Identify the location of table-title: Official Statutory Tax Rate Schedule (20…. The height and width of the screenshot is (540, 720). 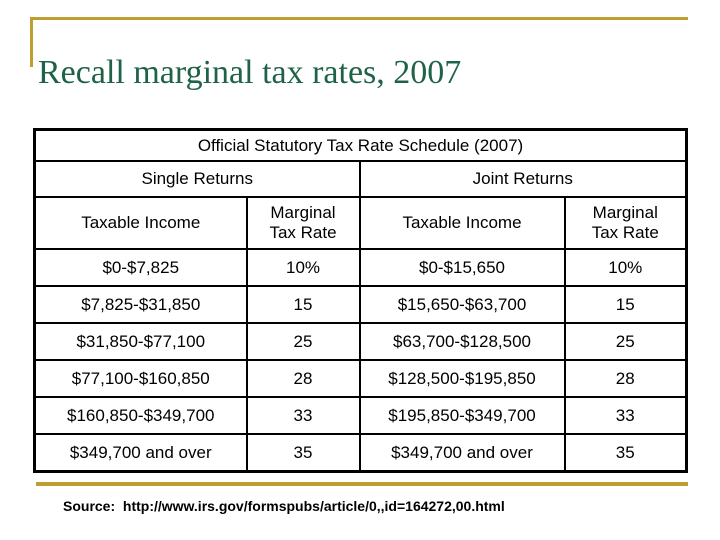
(360, 145).